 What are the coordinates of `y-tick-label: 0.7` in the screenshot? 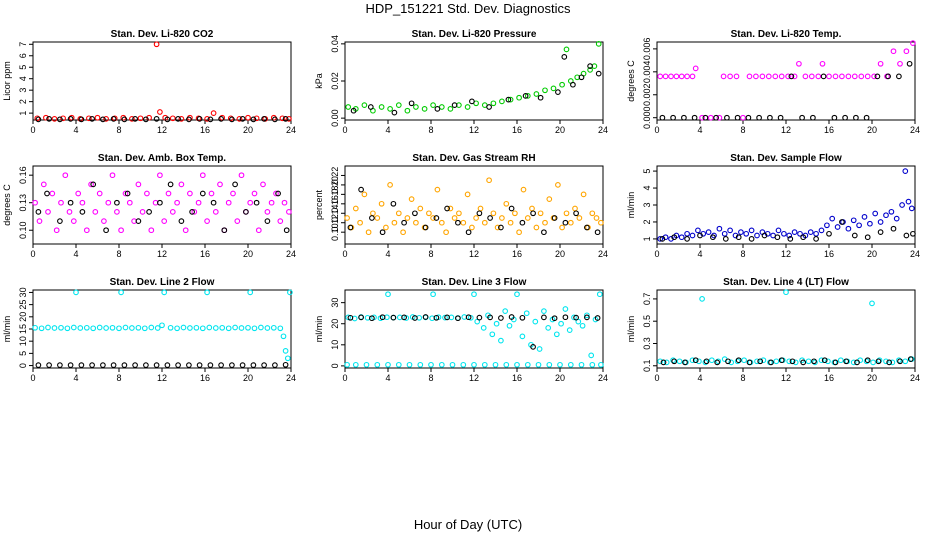 It's located at (647, 299).